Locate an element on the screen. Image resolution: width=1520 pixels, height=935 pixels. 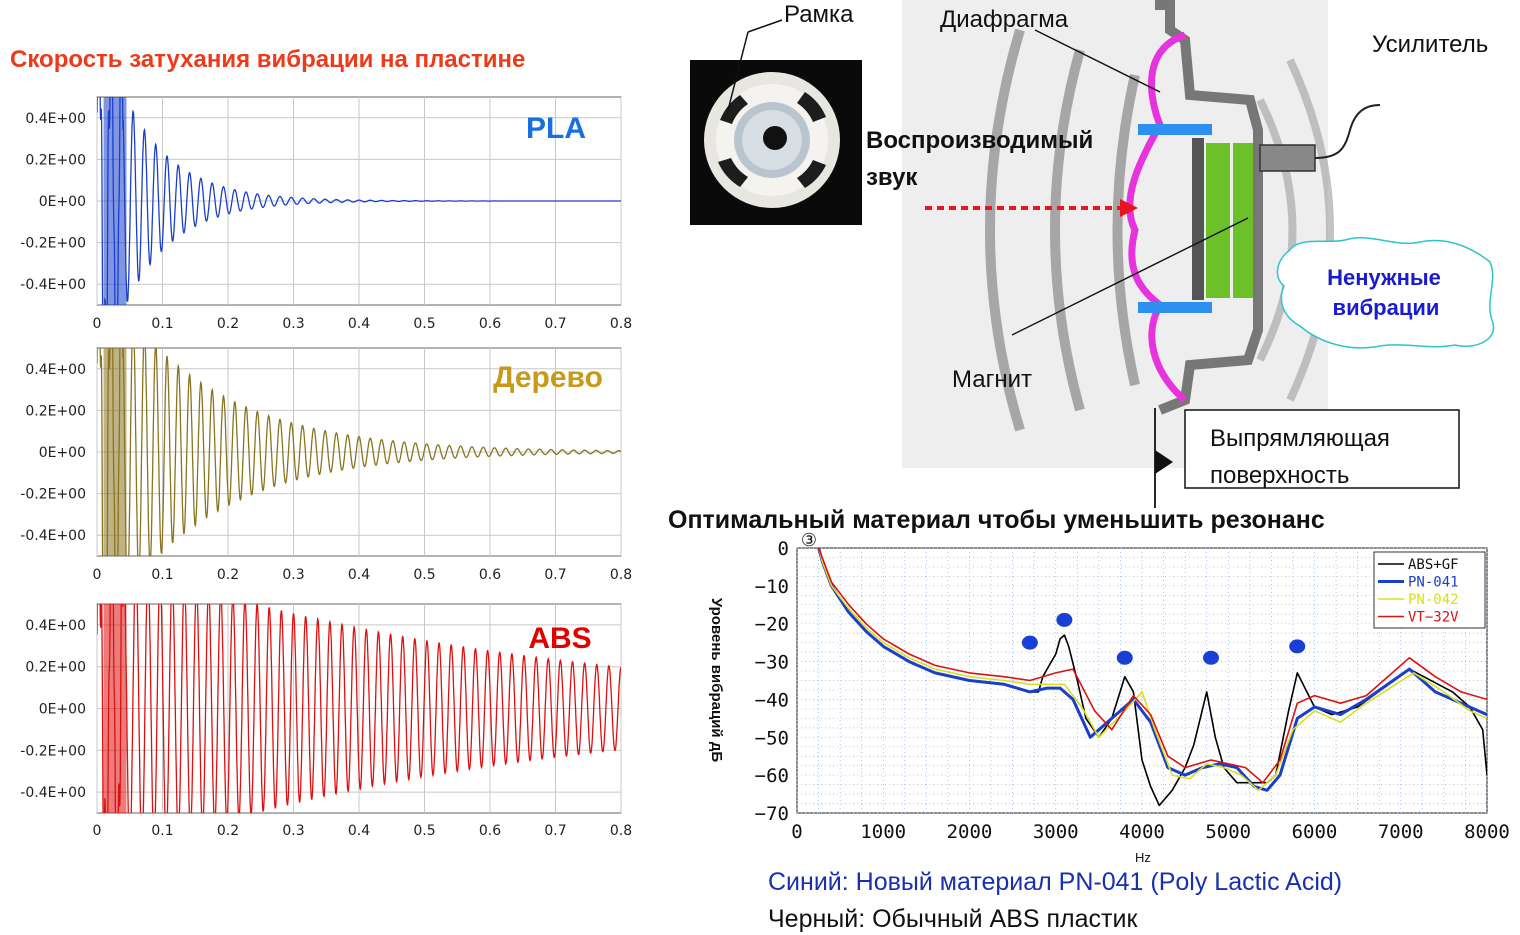
reproduced-sound-label: Воспроизводимый is located at coordinates (979, 140).